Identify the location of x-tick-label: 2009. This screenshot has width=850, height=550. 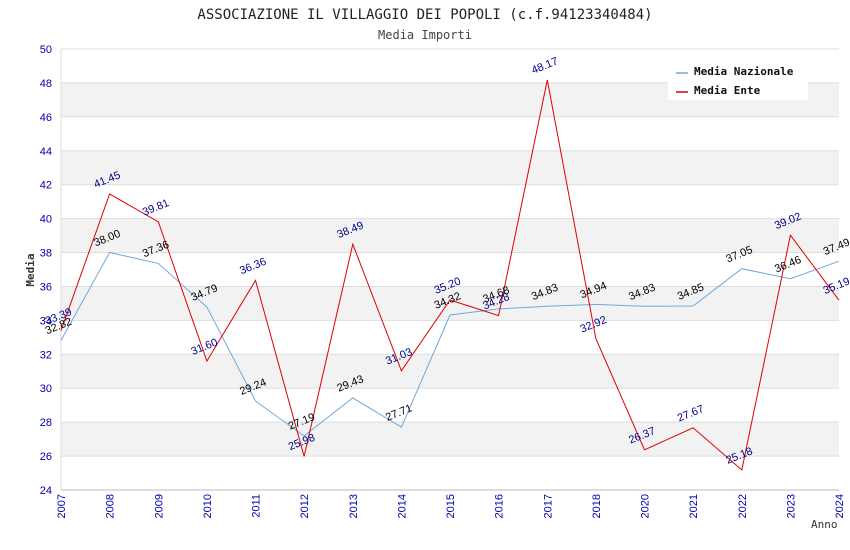
(159, 506).